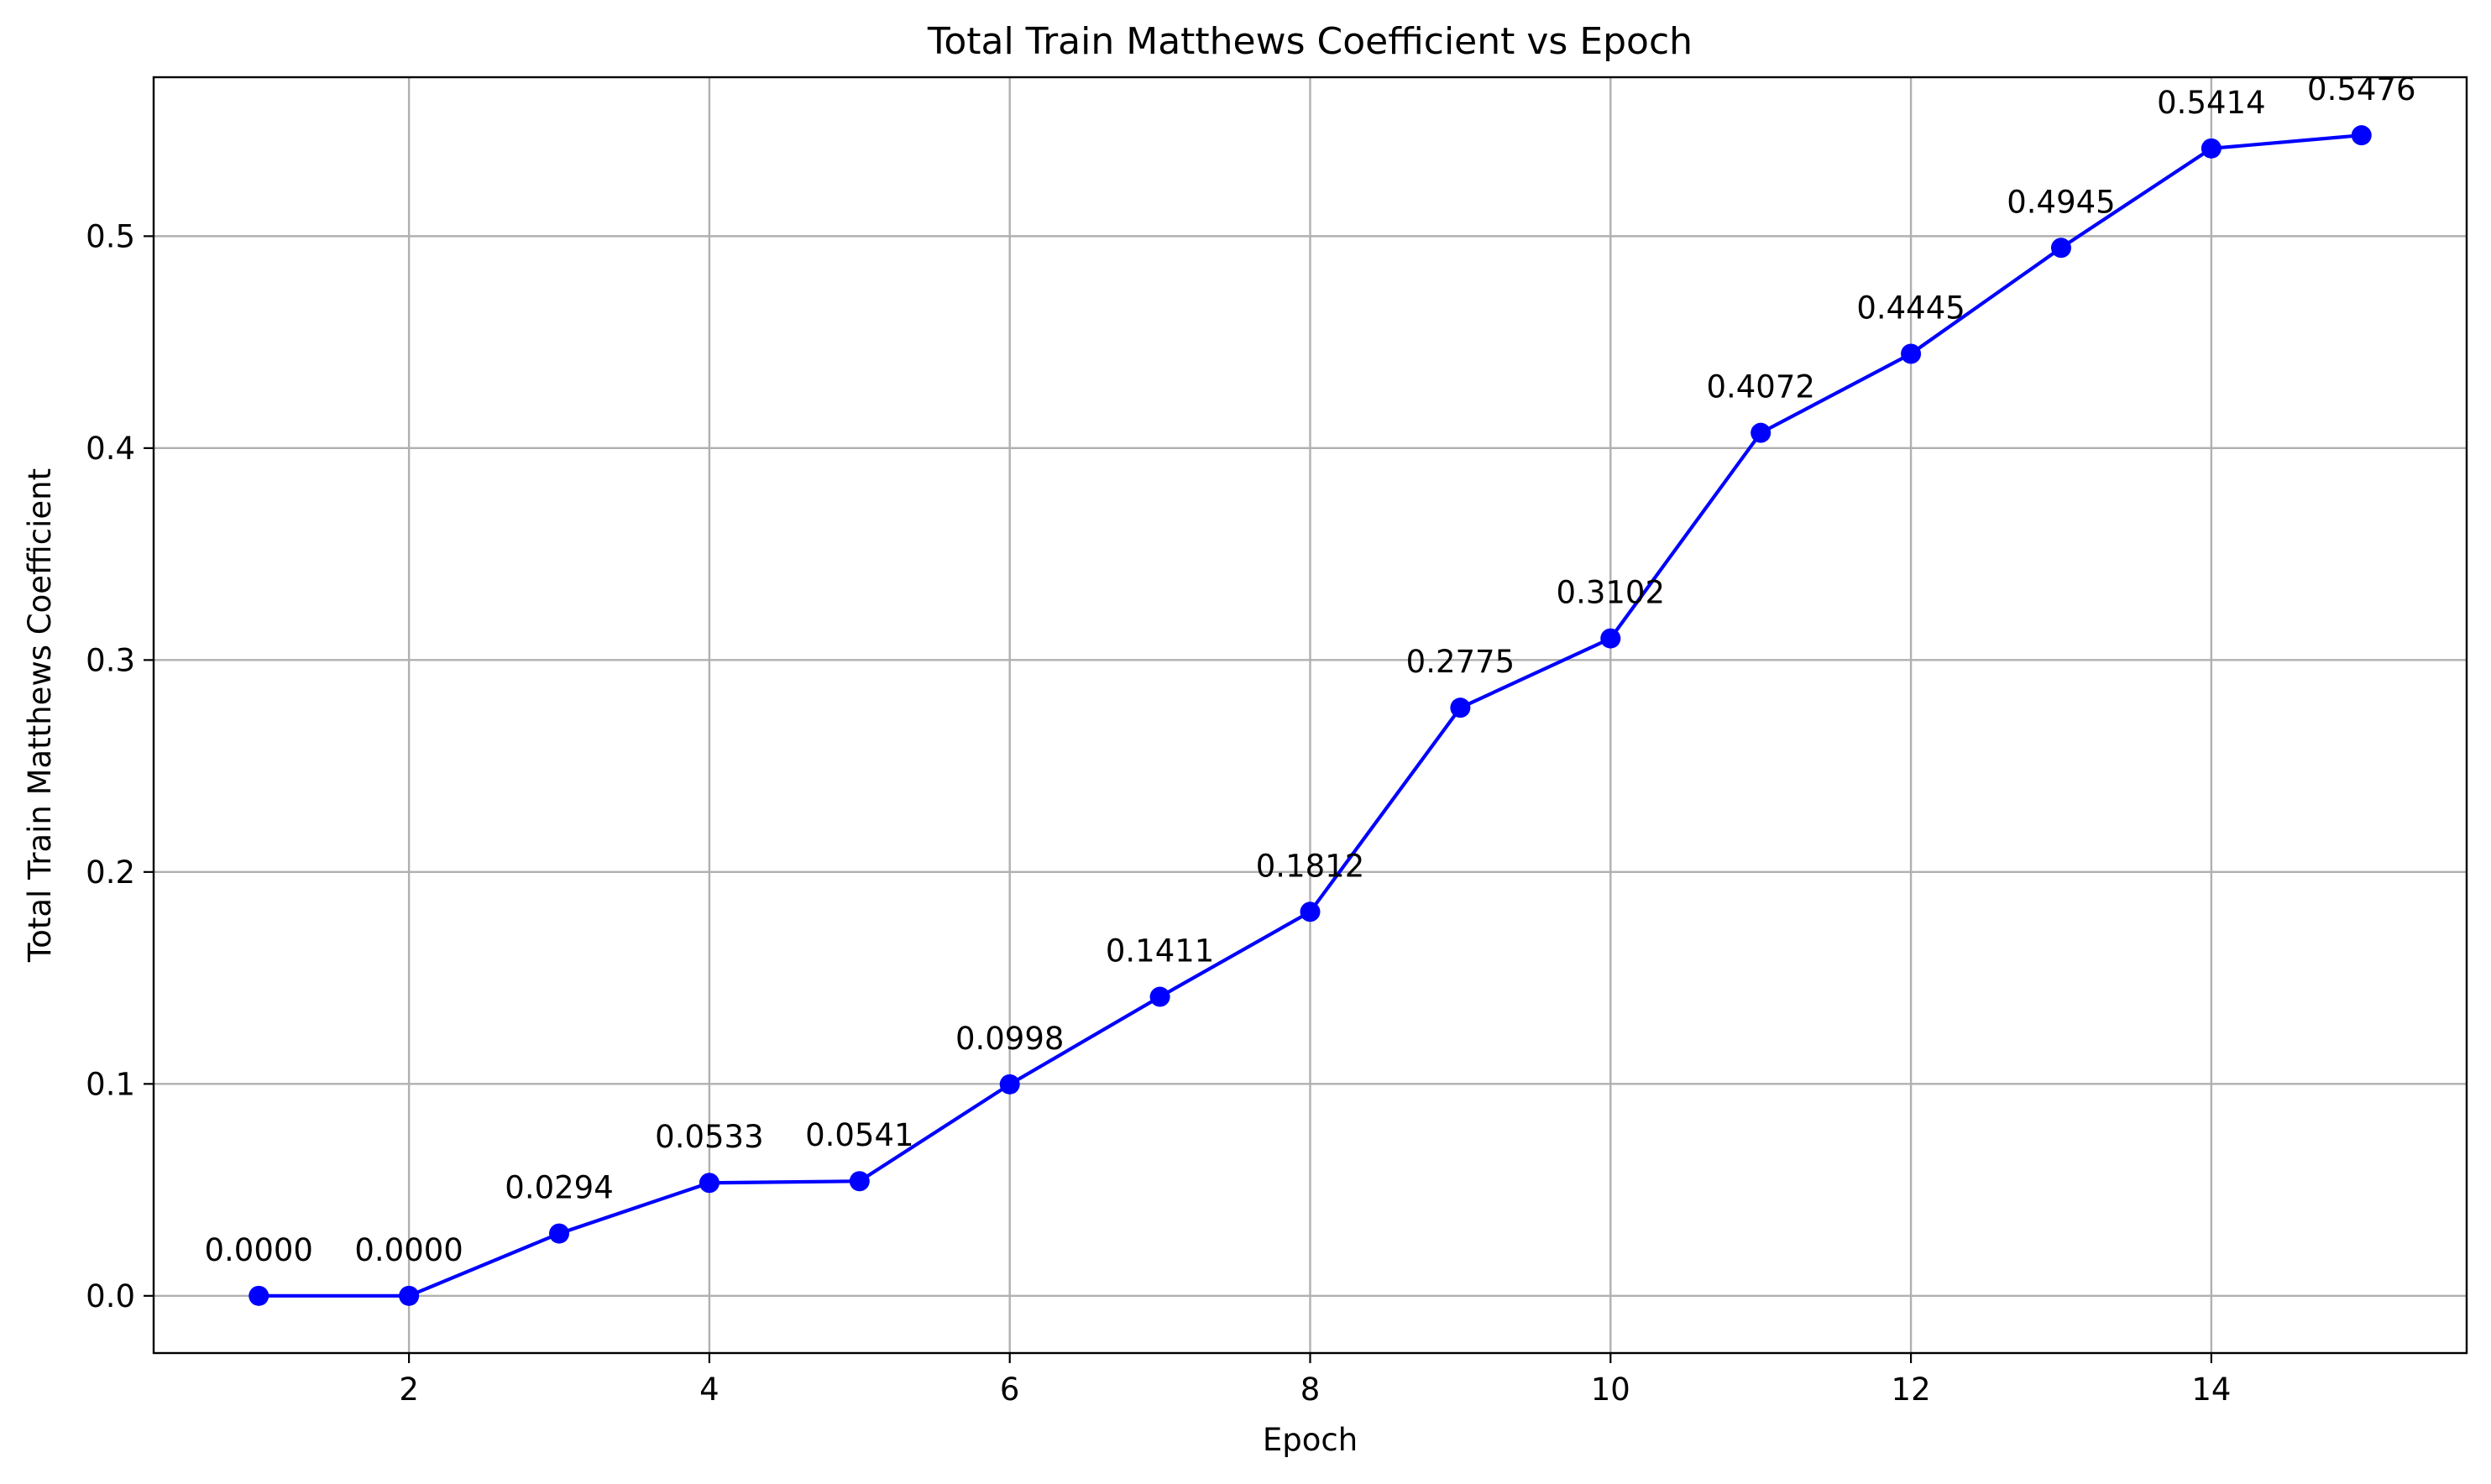  What do you see at coordinates (111, 660) in the screenshot?
I see `y-tick-label: 0.3` at bounding box center [111, 660].